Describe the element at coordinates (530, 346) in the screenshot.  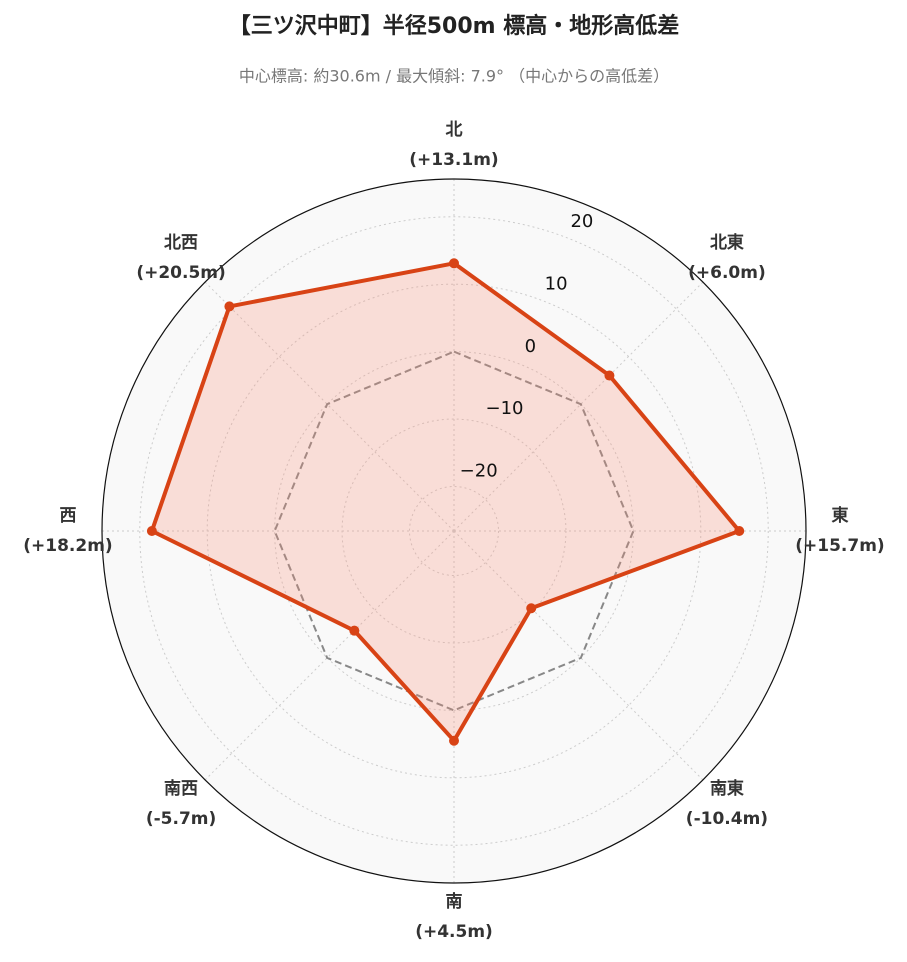
I see `r-tick-label: 0` at that location.